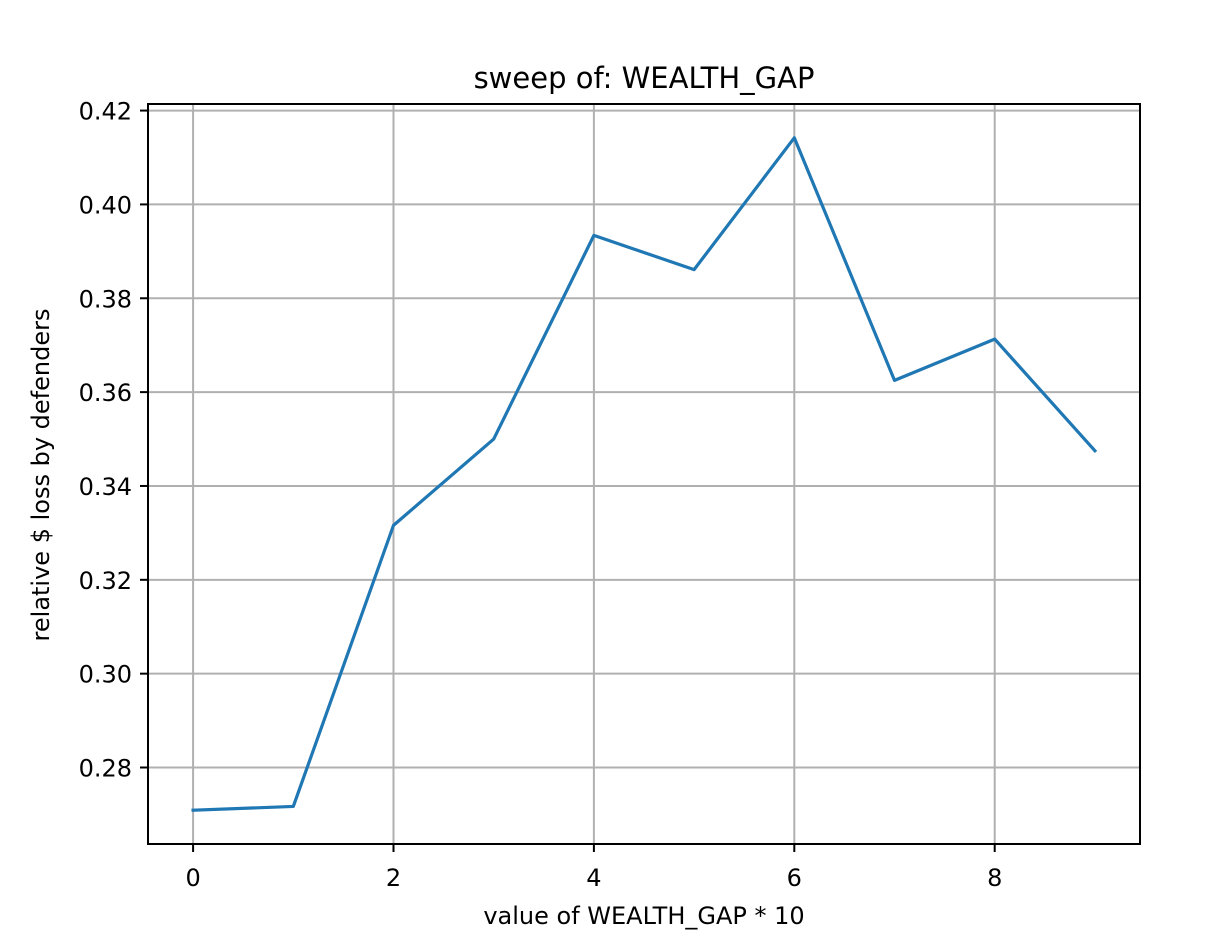 The image size is (1232, 946). Describe the element at coordinates (994, 878) in the screenshot. I see `x-tick-label: 8` at that location.